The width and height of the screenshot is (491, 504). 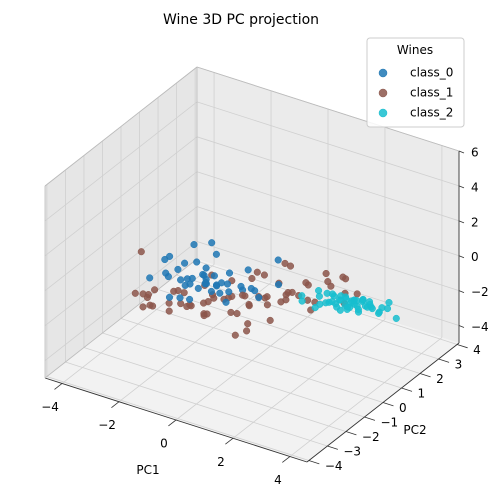 What do you see at coordinates (414, 430) in the screenshot?
I see `y-axis-label: PC2` at bounding box center [414, 430].